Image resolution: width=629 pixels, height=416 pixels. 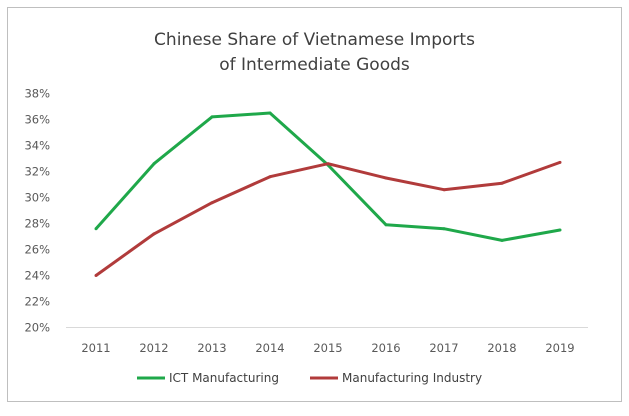 What do you see at coordinates (412, 378) in the screenshot?
I see `legend-label: Manufacturing Industry` at bounding box center [412, 378].